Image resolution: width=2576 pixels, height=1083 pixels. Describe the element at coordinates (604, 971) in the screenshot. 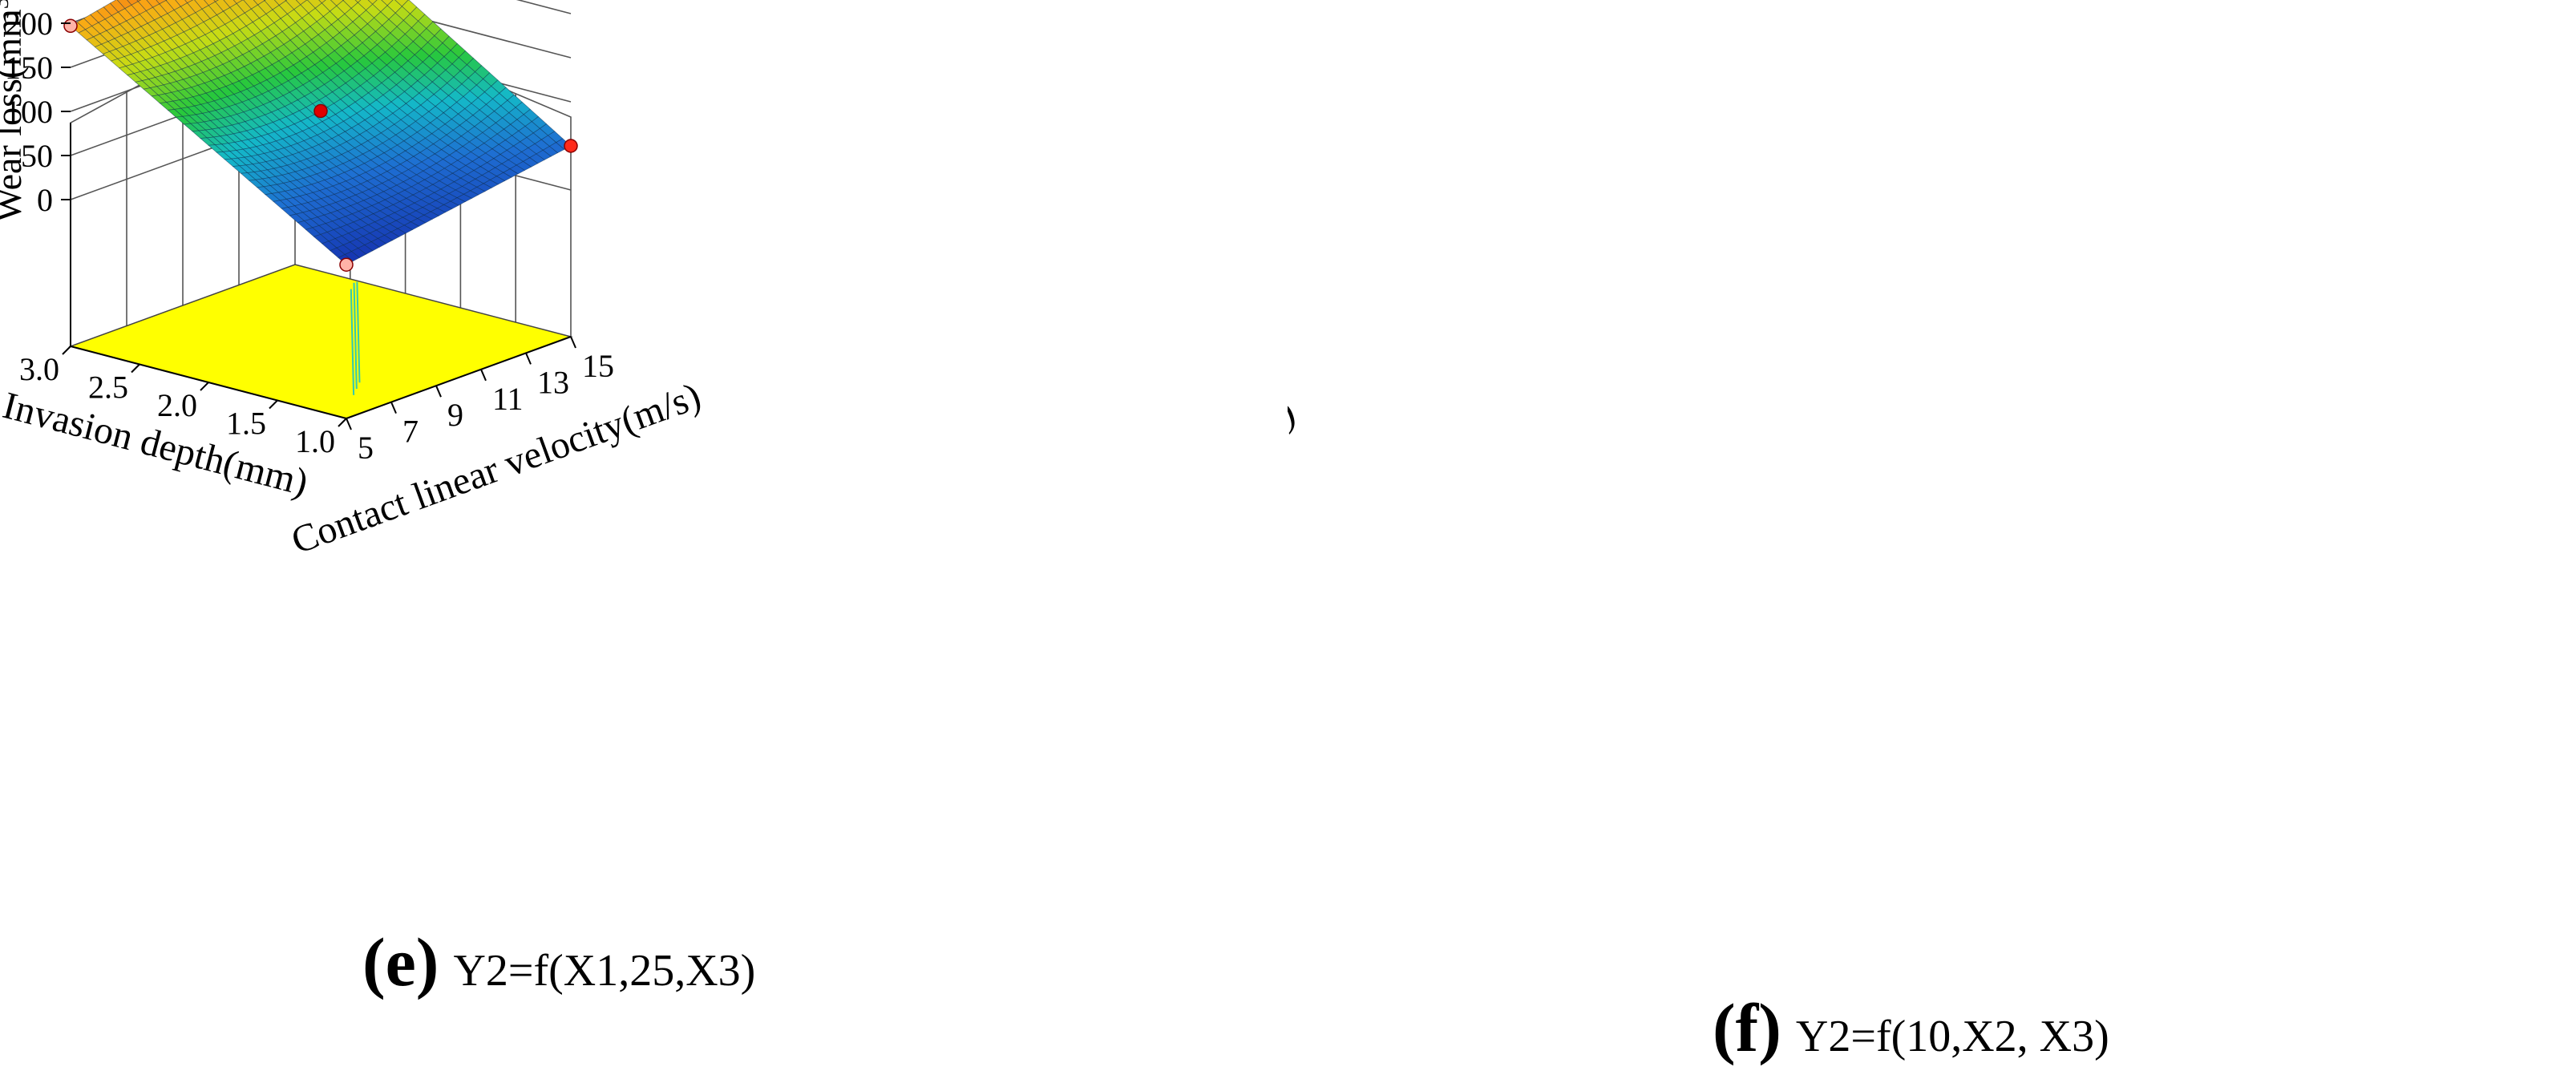

I see `caption-formula: Y2=f(X1,25,X3)` at that location.